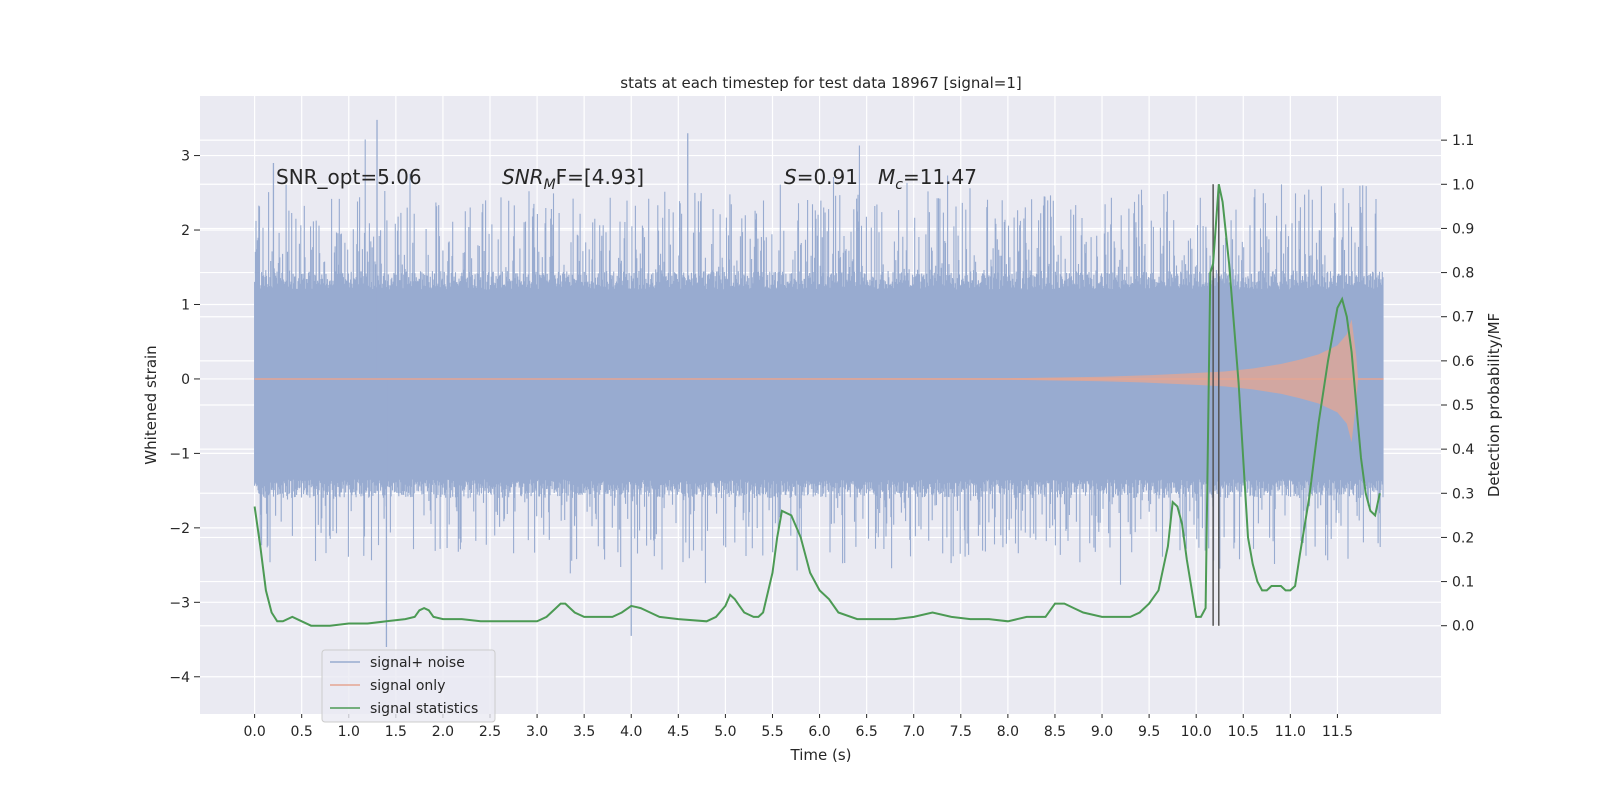 This screenshot has height=800, width=1600. I want to click on legend-box, so click(408, 686).